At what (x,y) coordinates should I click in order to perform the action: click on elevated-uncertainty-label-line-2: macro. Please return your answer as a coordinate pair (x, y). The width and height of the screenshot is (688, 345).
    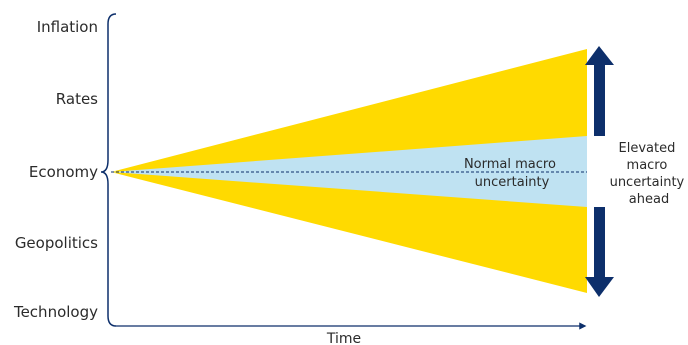
    Looking at the image, I should click on (647, 165).